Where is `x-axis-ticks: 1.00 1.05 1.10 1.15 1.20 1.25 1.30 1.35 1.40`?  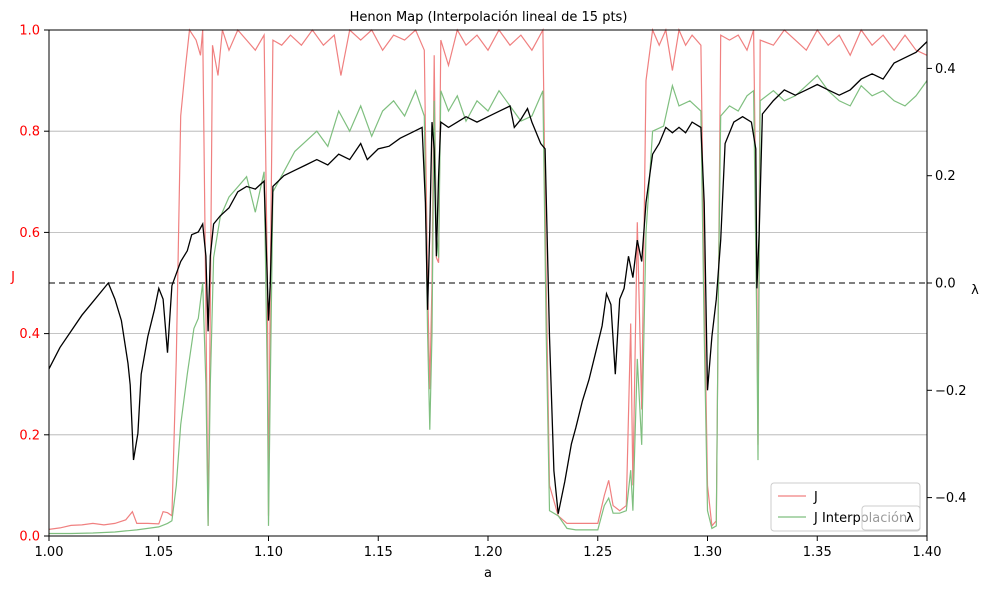 x-axis-ticks: 1.00 1.05 1.10 1.15 1.20 1.25 1.30 1.35 1.40 is located at coordinates (488, 548).